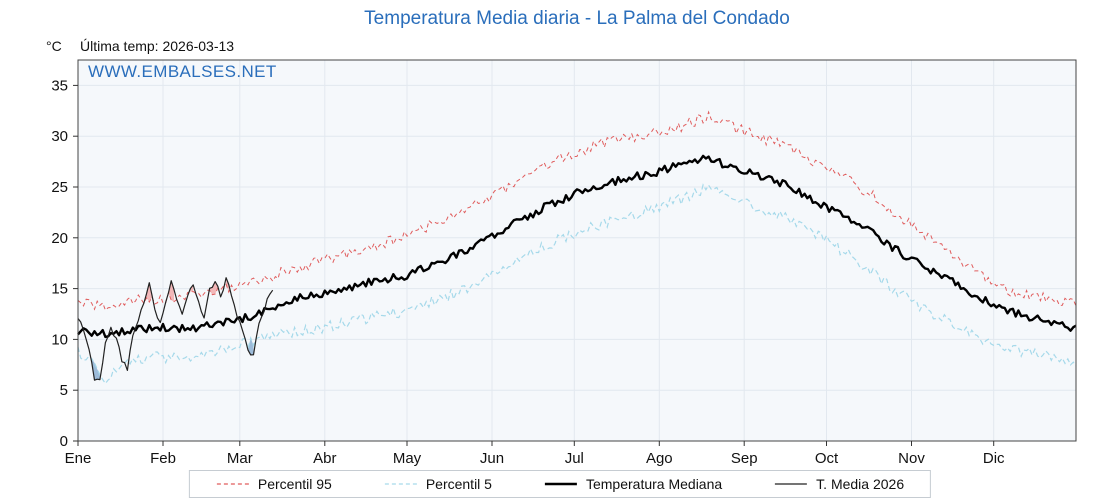 The height and width of the screenshot is (500, 1120). I want to click on svg-text: Jun, so click(492, 458).